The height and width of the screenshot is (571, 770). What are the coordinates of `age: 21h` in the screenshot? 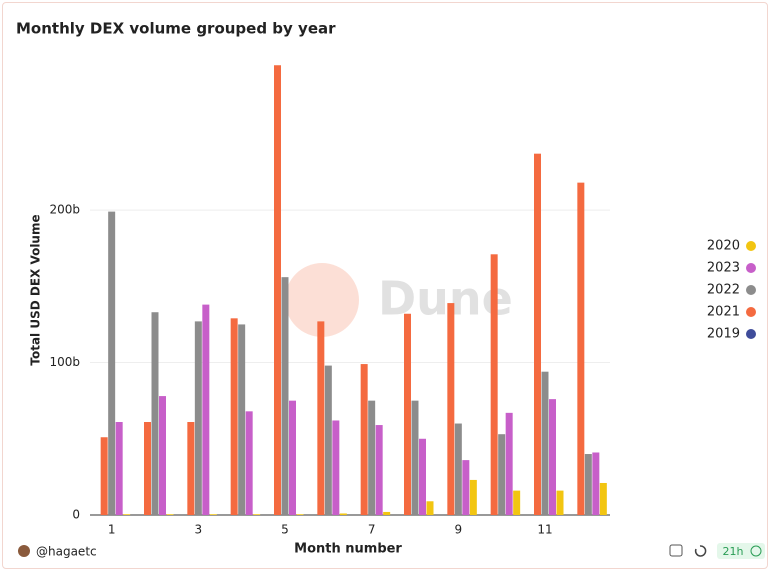 It's located at (733, 551).